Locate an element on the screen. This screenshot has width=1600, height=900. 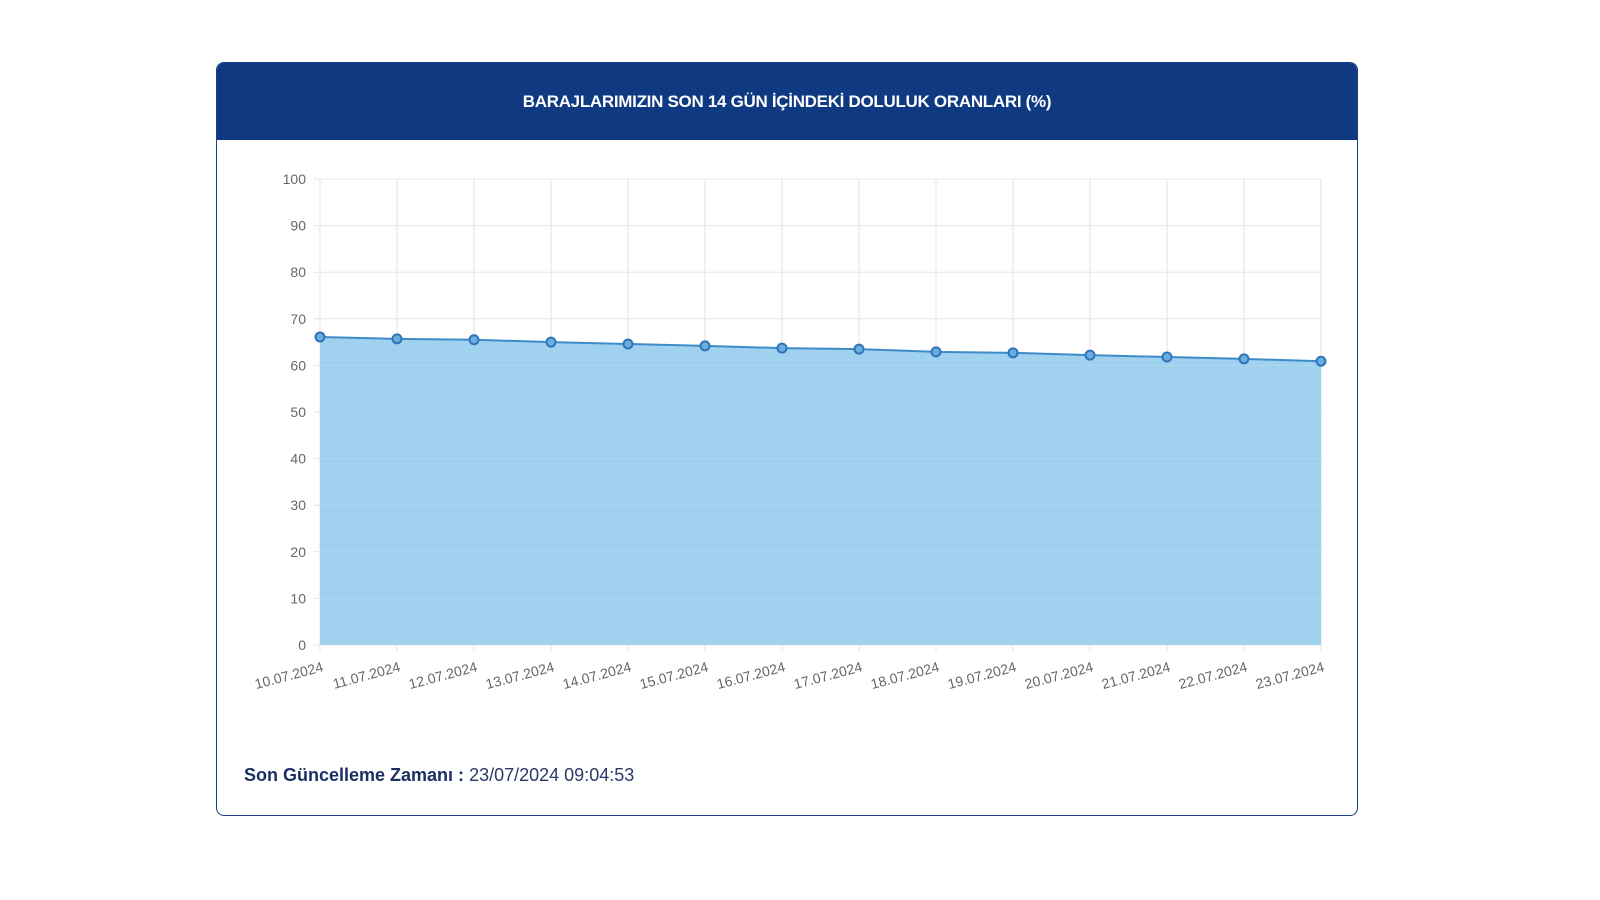
x-tick-label: 15.07.2024 is located at coordinates (674, 675).